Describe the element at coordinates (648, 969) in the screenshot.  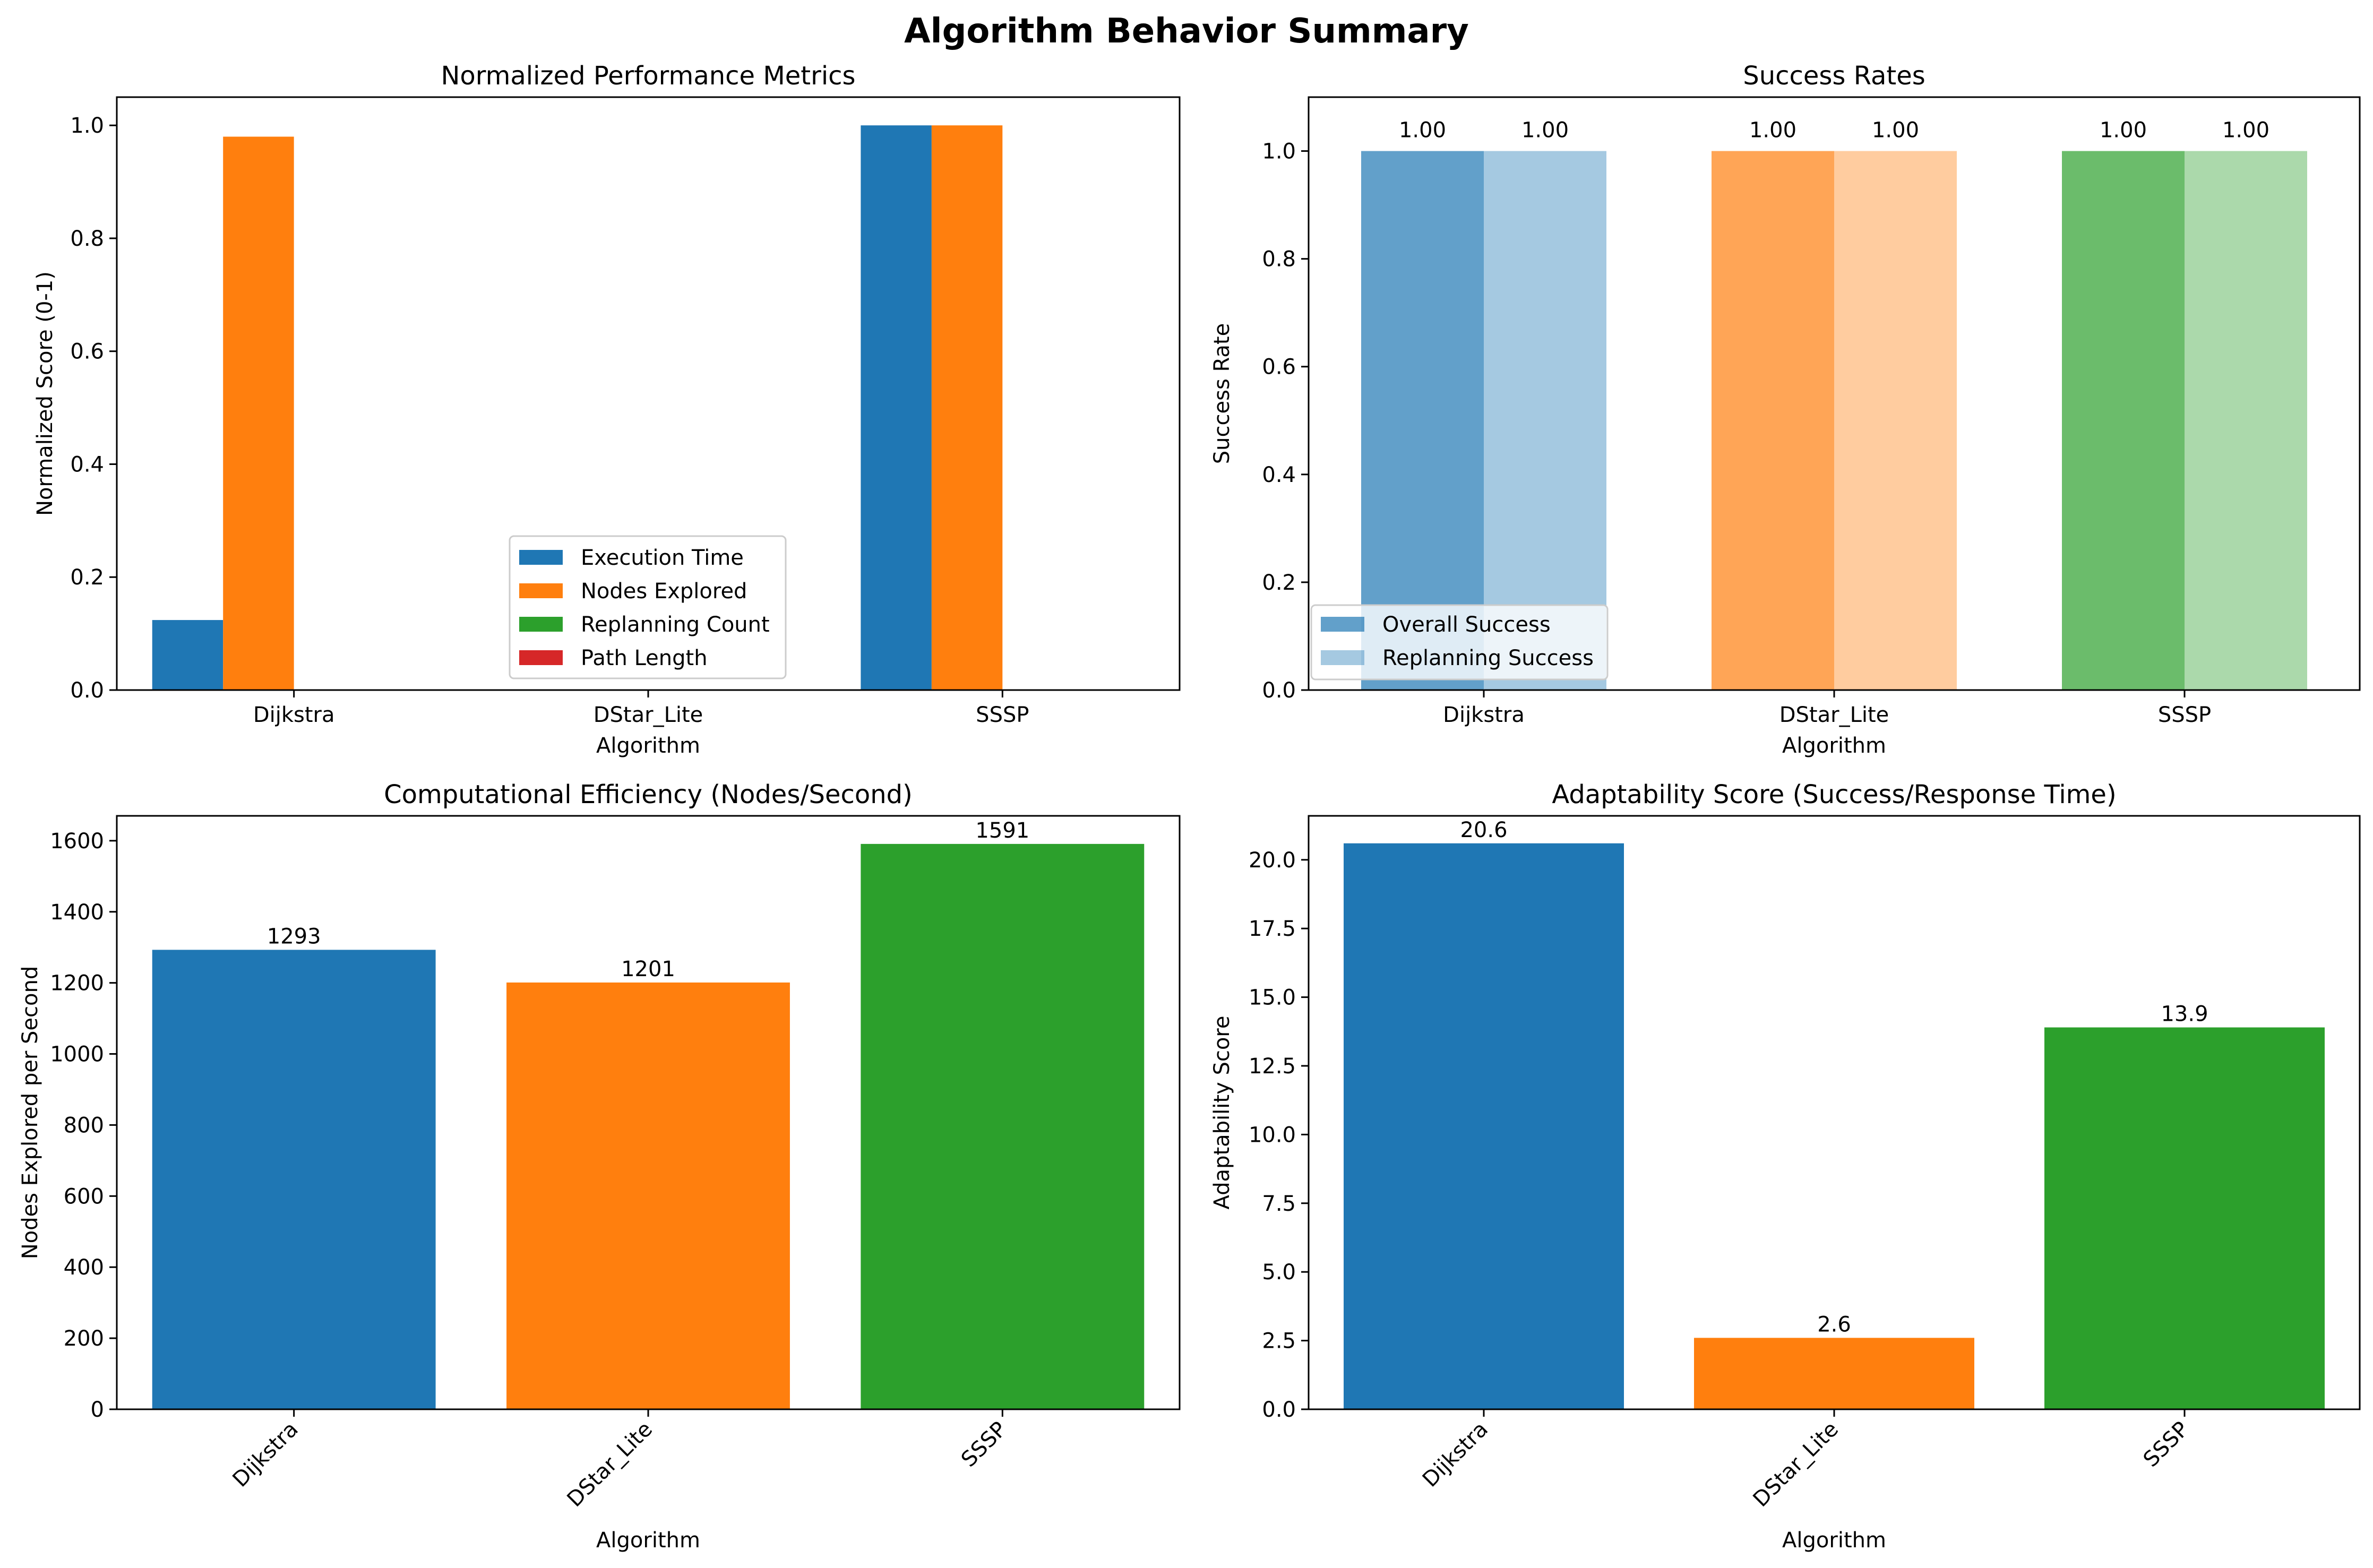
I see `bar-value-label: 1201` at that location.